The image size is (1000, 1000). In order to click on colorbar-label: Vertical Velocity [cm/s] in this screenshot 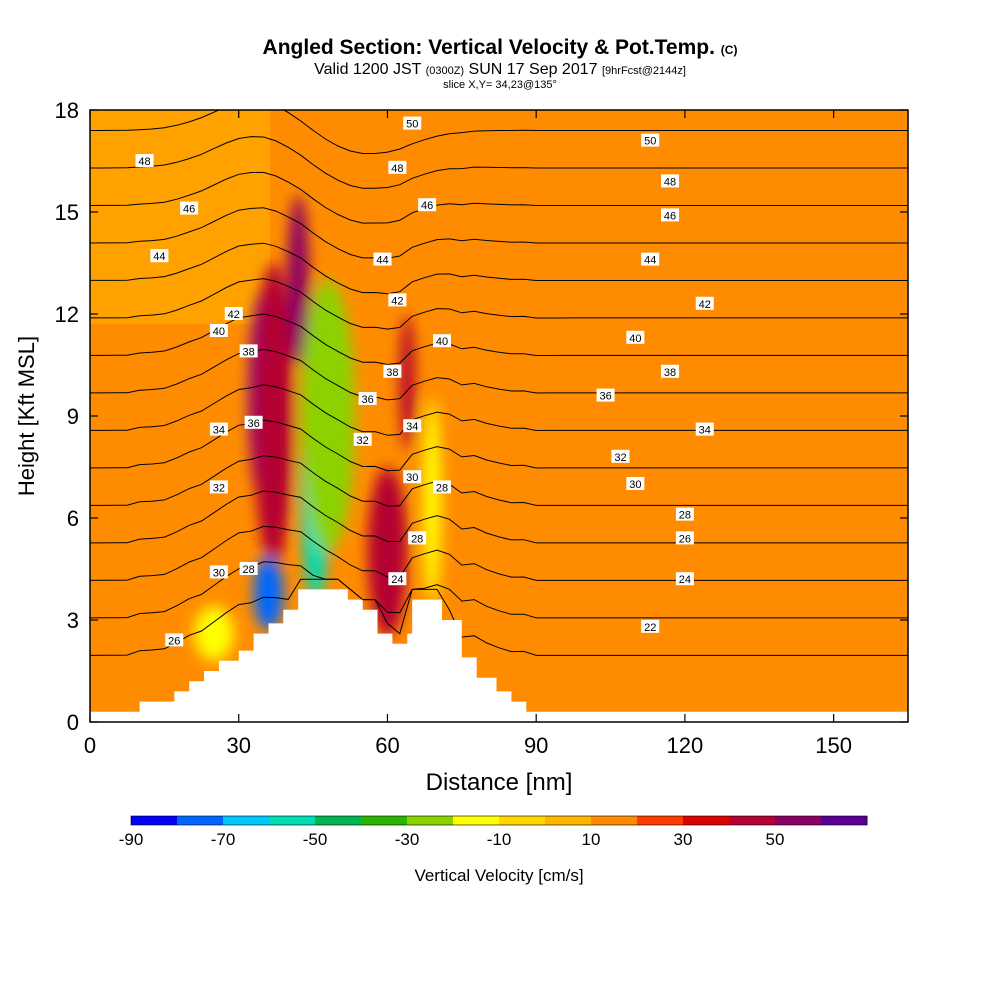, I will do `click(498, 875)`.